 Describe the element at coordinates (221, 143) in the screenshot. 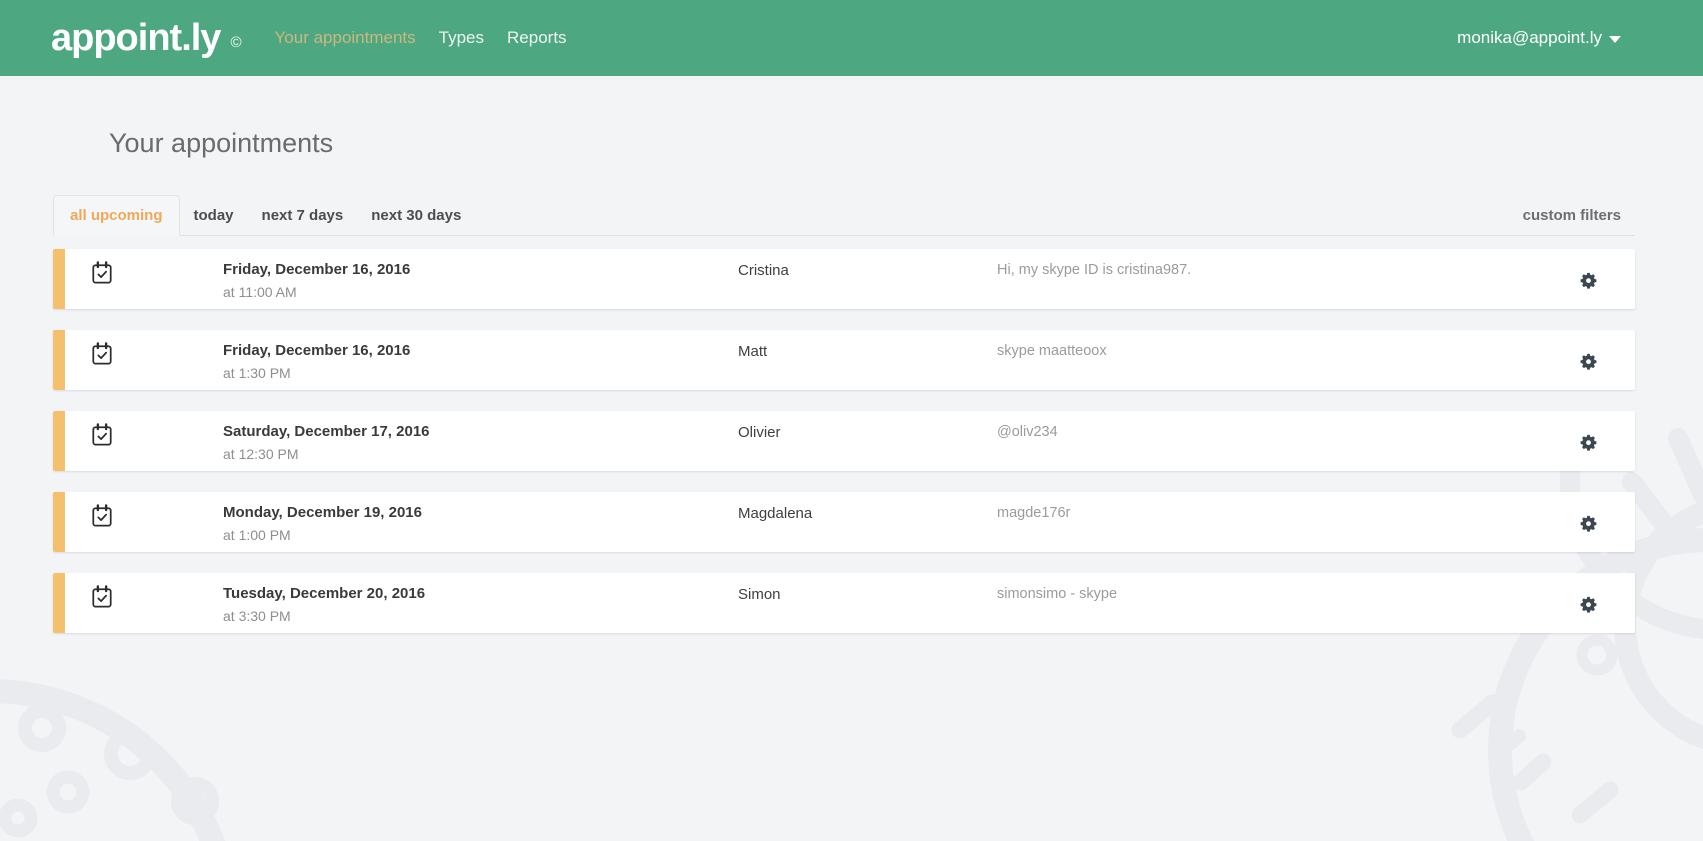

I see `page-title: Your appointments` at that location.